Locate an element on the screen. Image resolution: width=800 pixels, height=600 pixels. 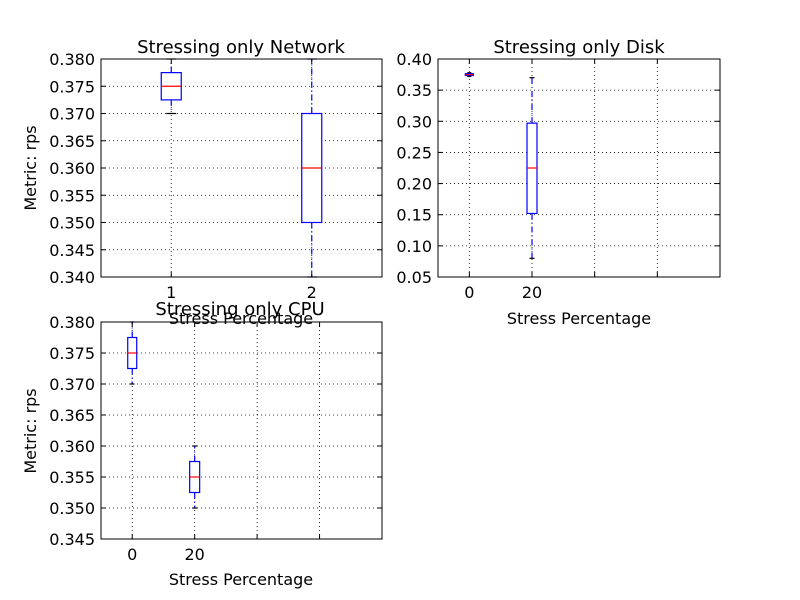
y-tick-label: 0.05 is located at coordinates (414, 277).